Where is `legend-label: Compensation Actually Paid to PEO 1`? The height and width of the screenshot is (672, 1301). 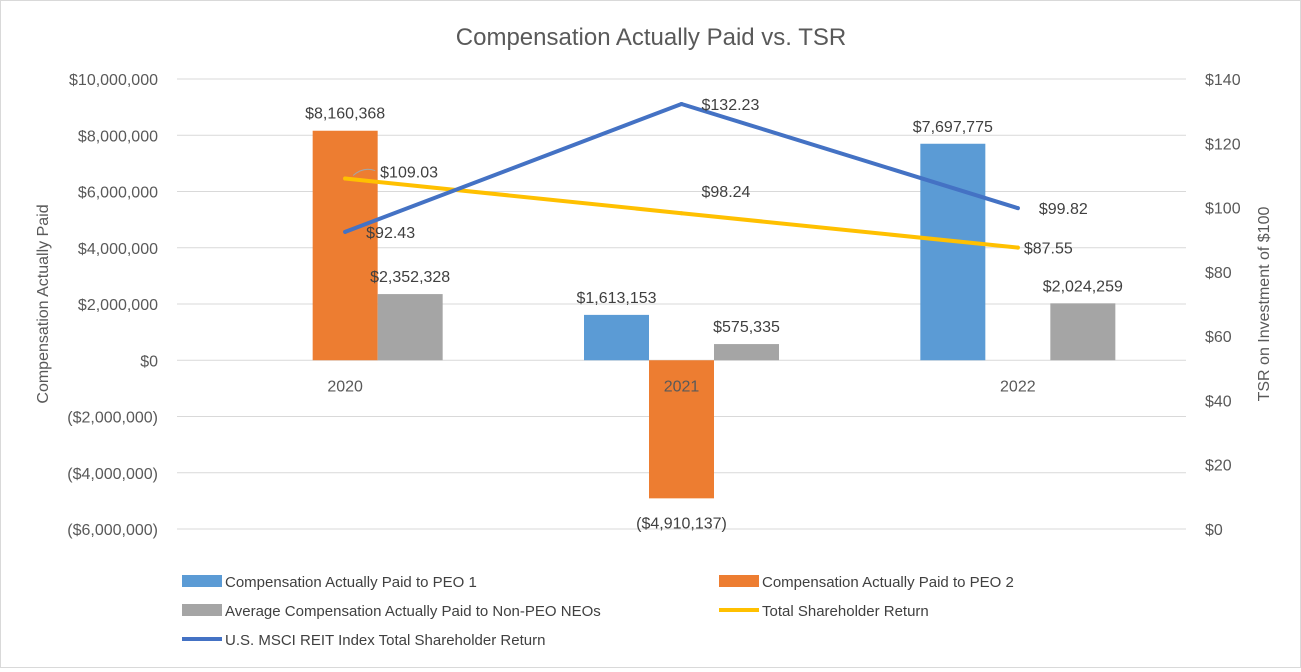
legend-label: Compensation Actually Paid to PEO 1 is located at coordinates (351, 582).